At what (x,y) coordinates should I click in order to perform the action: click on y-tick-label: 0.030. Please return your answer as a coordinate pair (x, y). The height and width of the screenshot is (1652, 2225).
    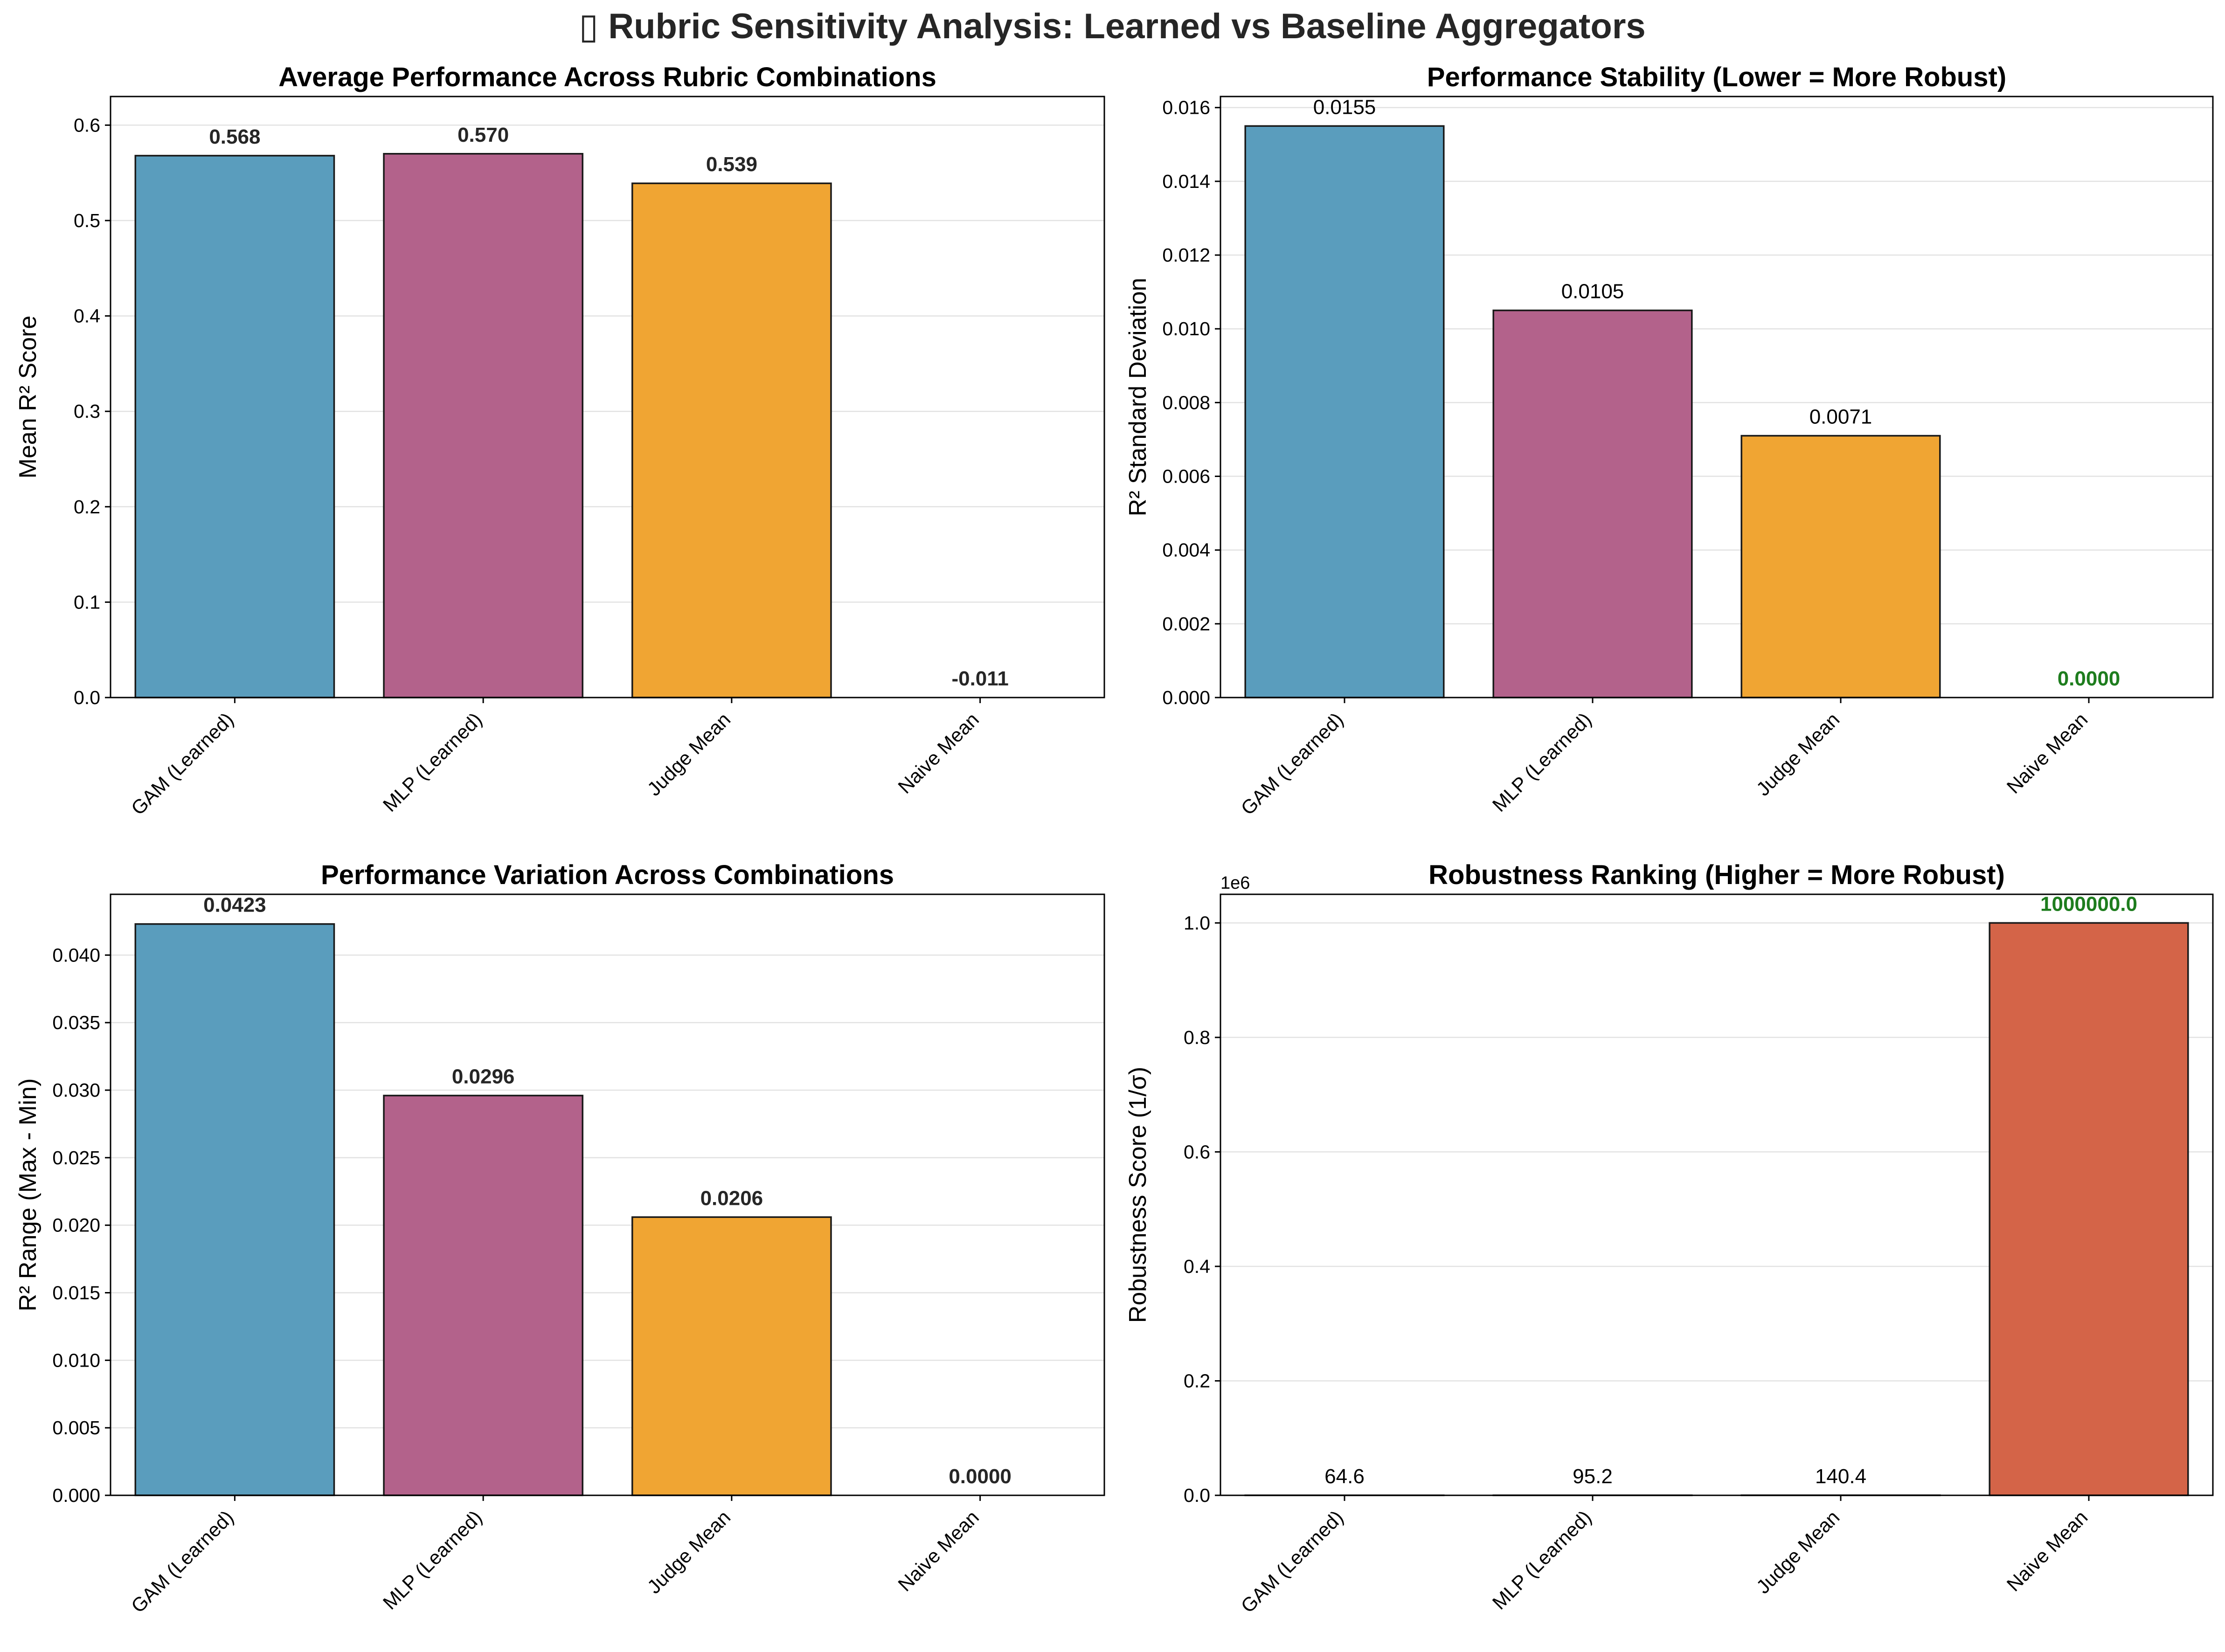
    Looking at the image, I should click on (76, 1090).